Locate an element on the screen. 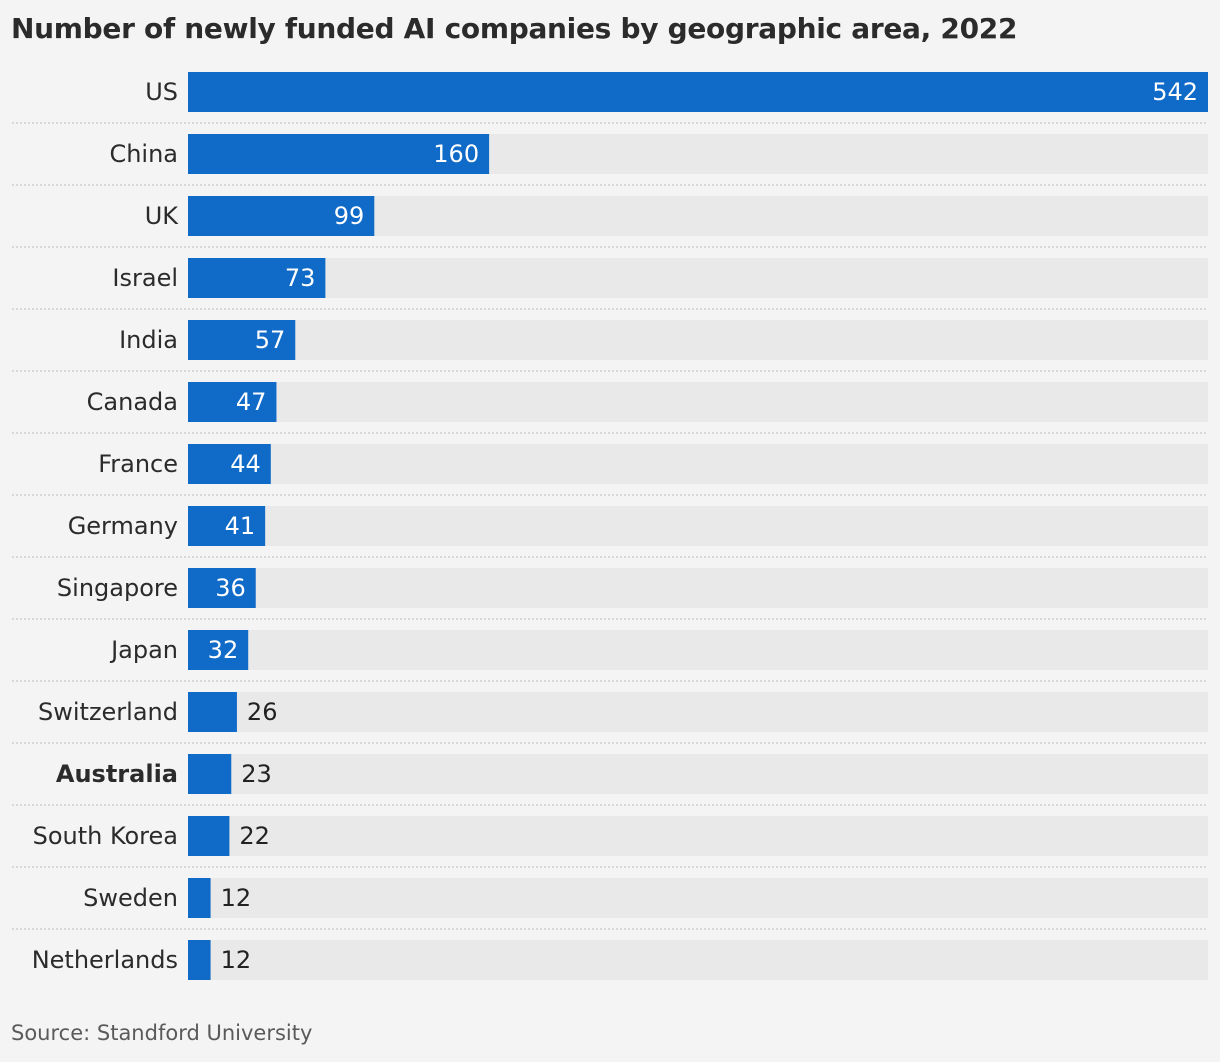 The image size is (1220, 1062). category-label: China is located at coordinates (143, 154).